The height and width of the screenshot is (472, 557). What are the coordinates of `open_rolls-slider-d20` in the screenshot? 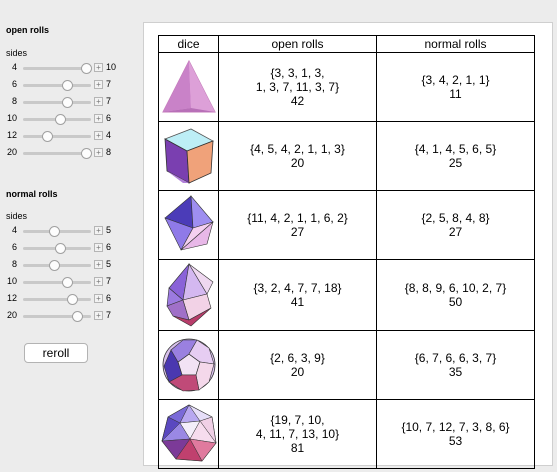 It's located at (57, 153).